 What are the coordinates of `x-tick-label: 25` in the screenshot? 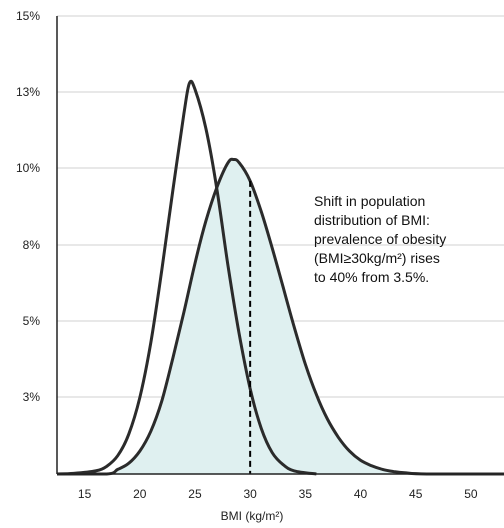 It's located at (195, 494).